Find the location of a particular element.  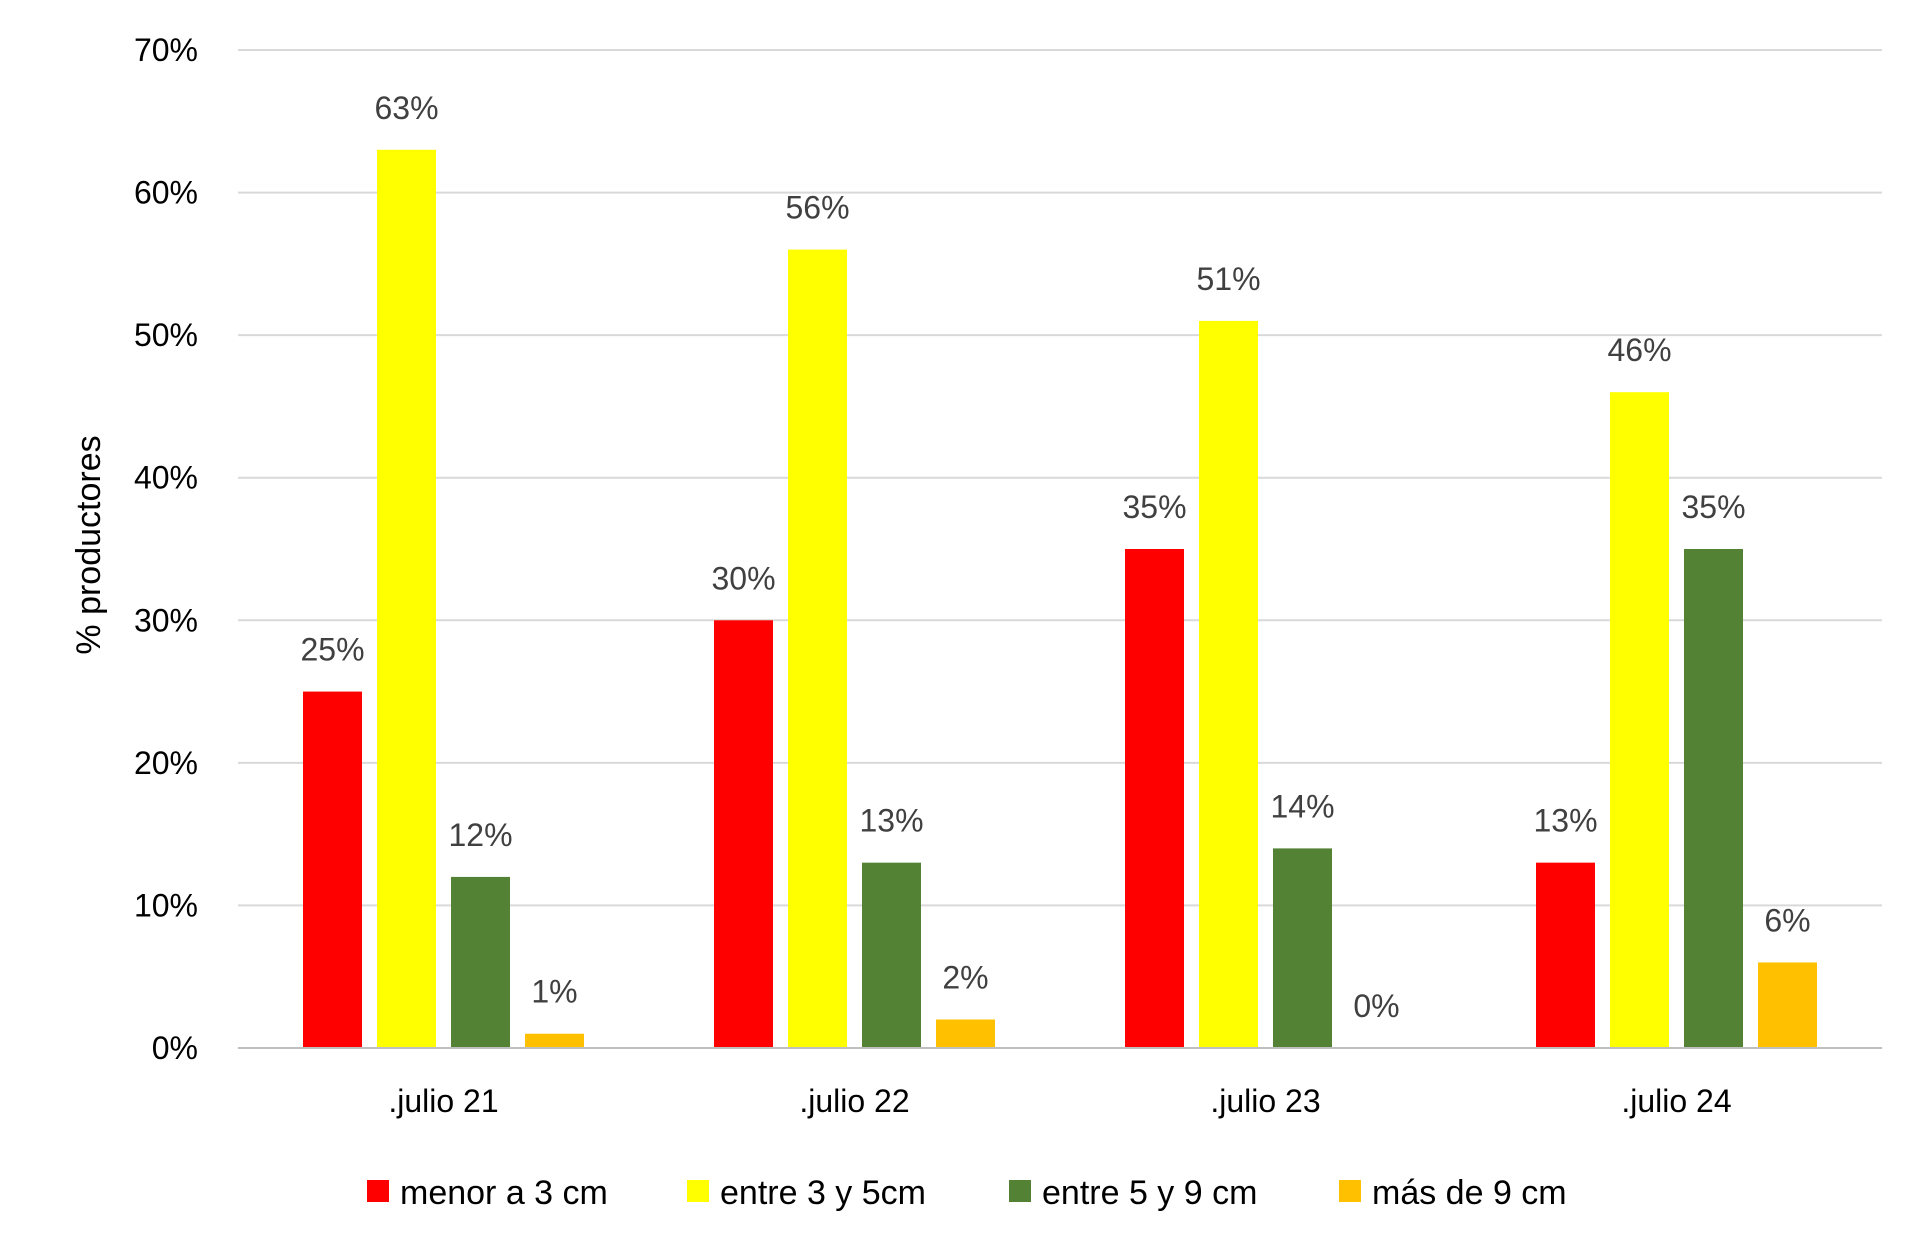

y-tick-label: 60% is located at coordinates (166, 193).